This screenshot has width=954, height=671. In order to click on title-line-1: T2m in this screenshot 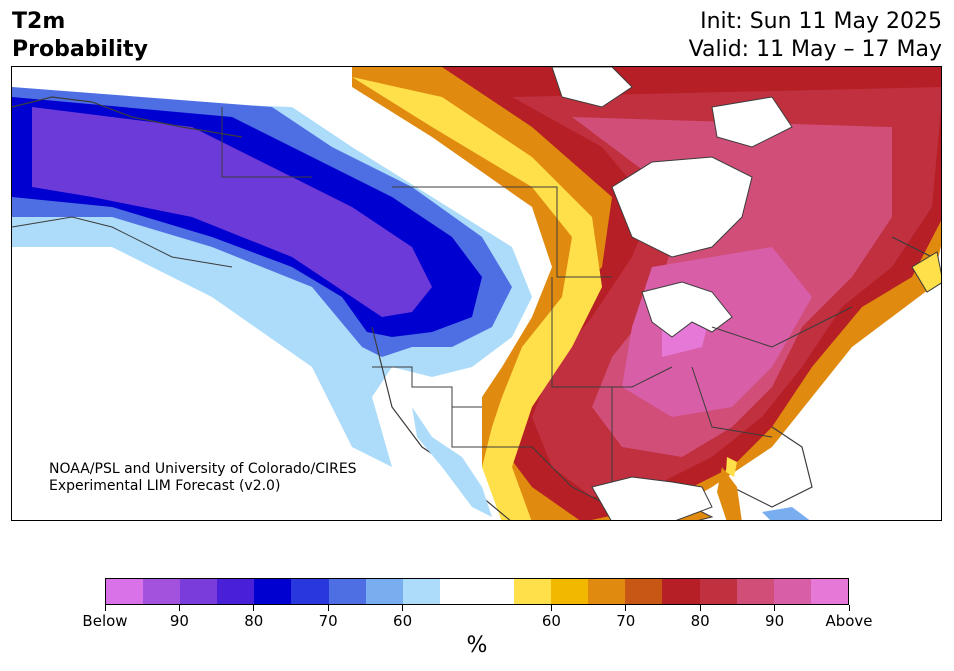, I will do `click(39, 21)`.